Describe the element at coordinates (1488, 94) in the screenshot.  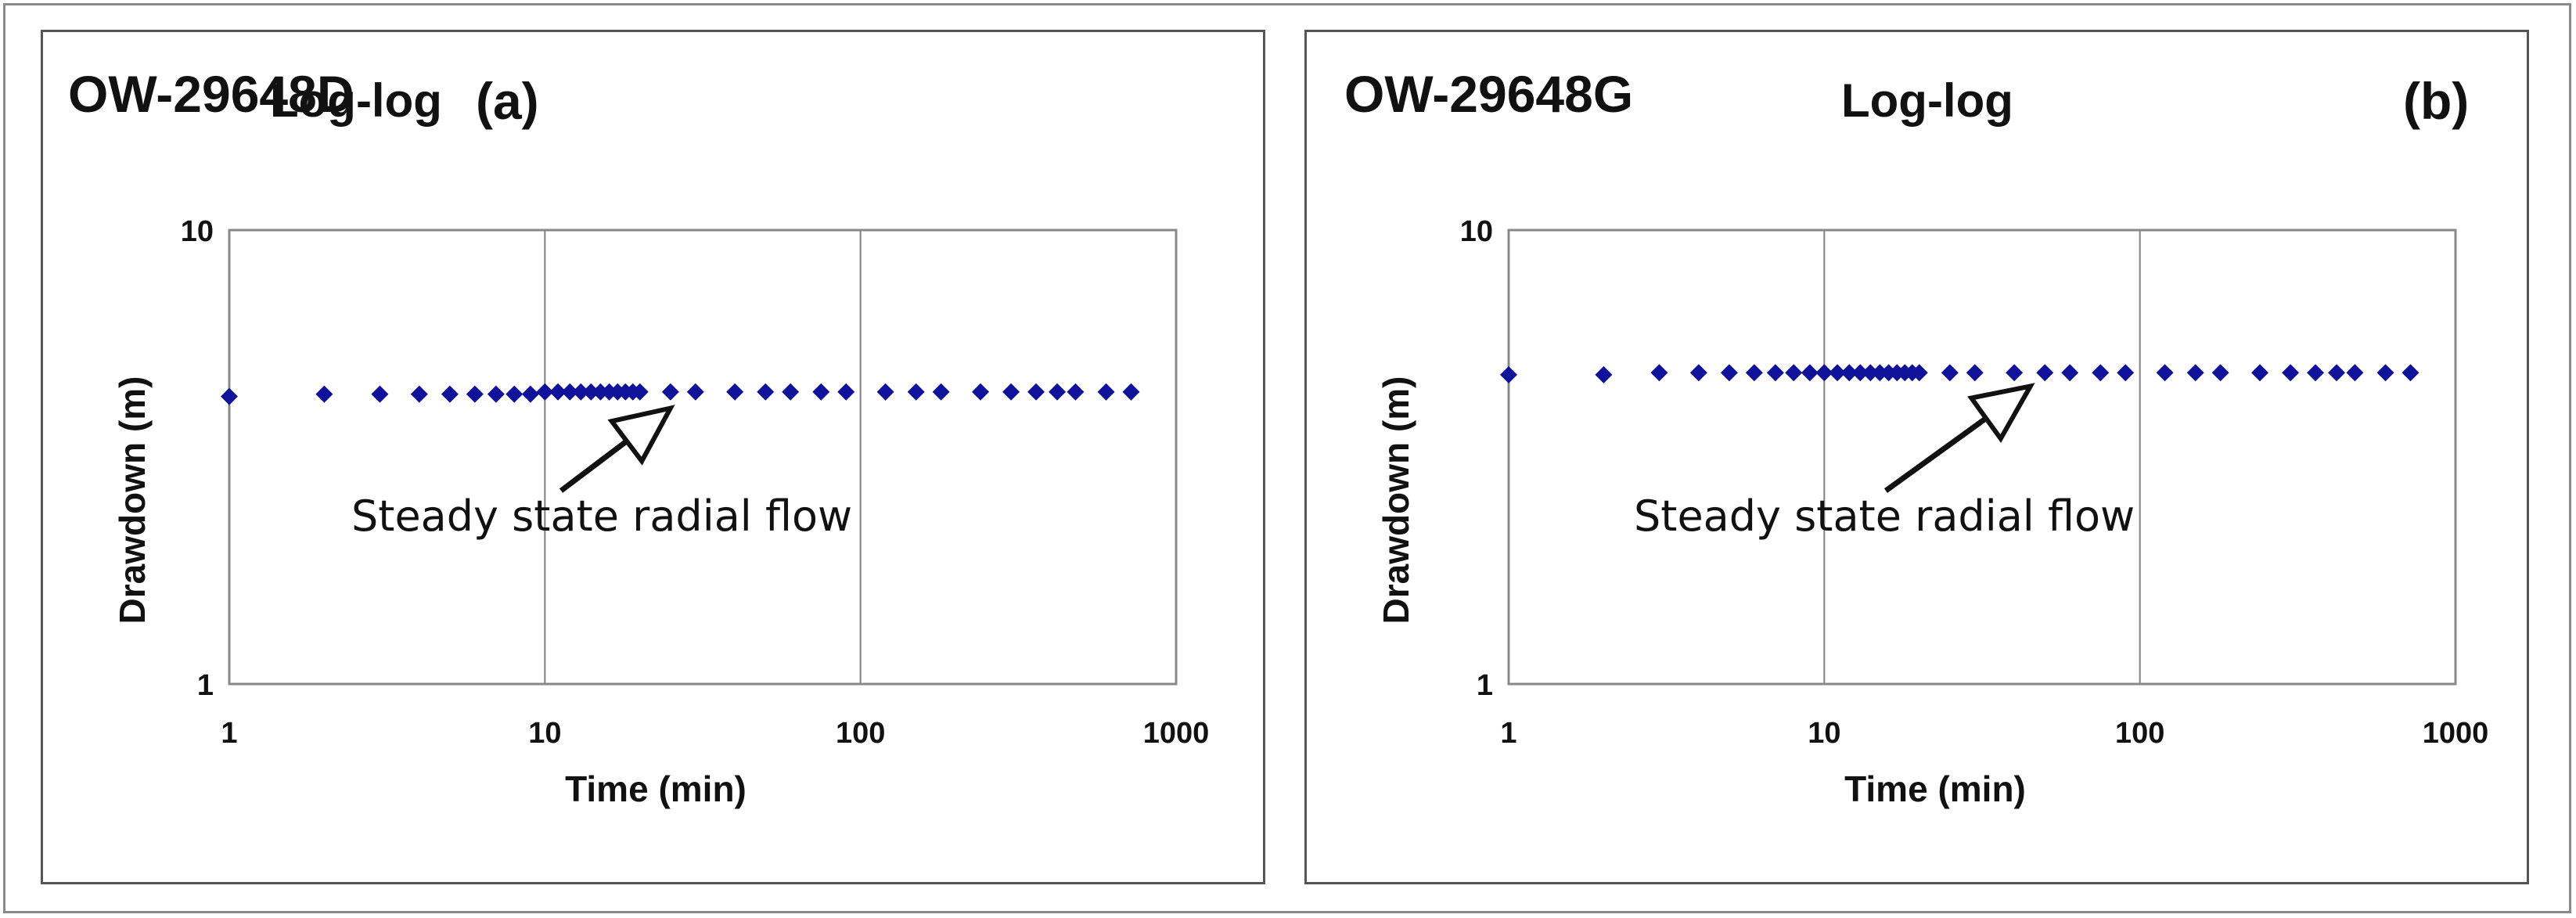
I see `well-label: OW-29648G` at that location.